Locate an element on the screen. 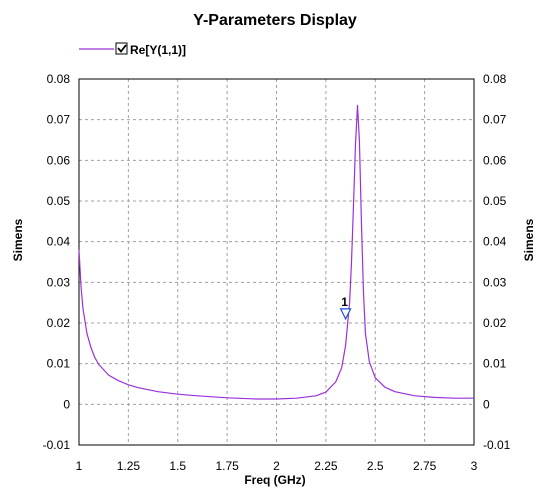 This screenshot has width=542, height=491. x-tick-label: 3 is located at coordinates (474, 466).